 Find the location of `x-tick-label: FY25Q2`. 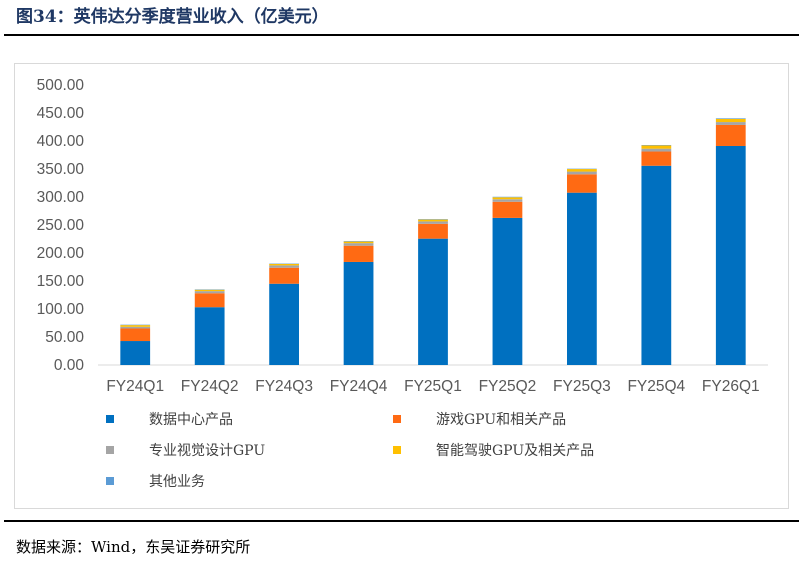

x-tick-label: FY25Q2 is located at coordinates (508, 386).